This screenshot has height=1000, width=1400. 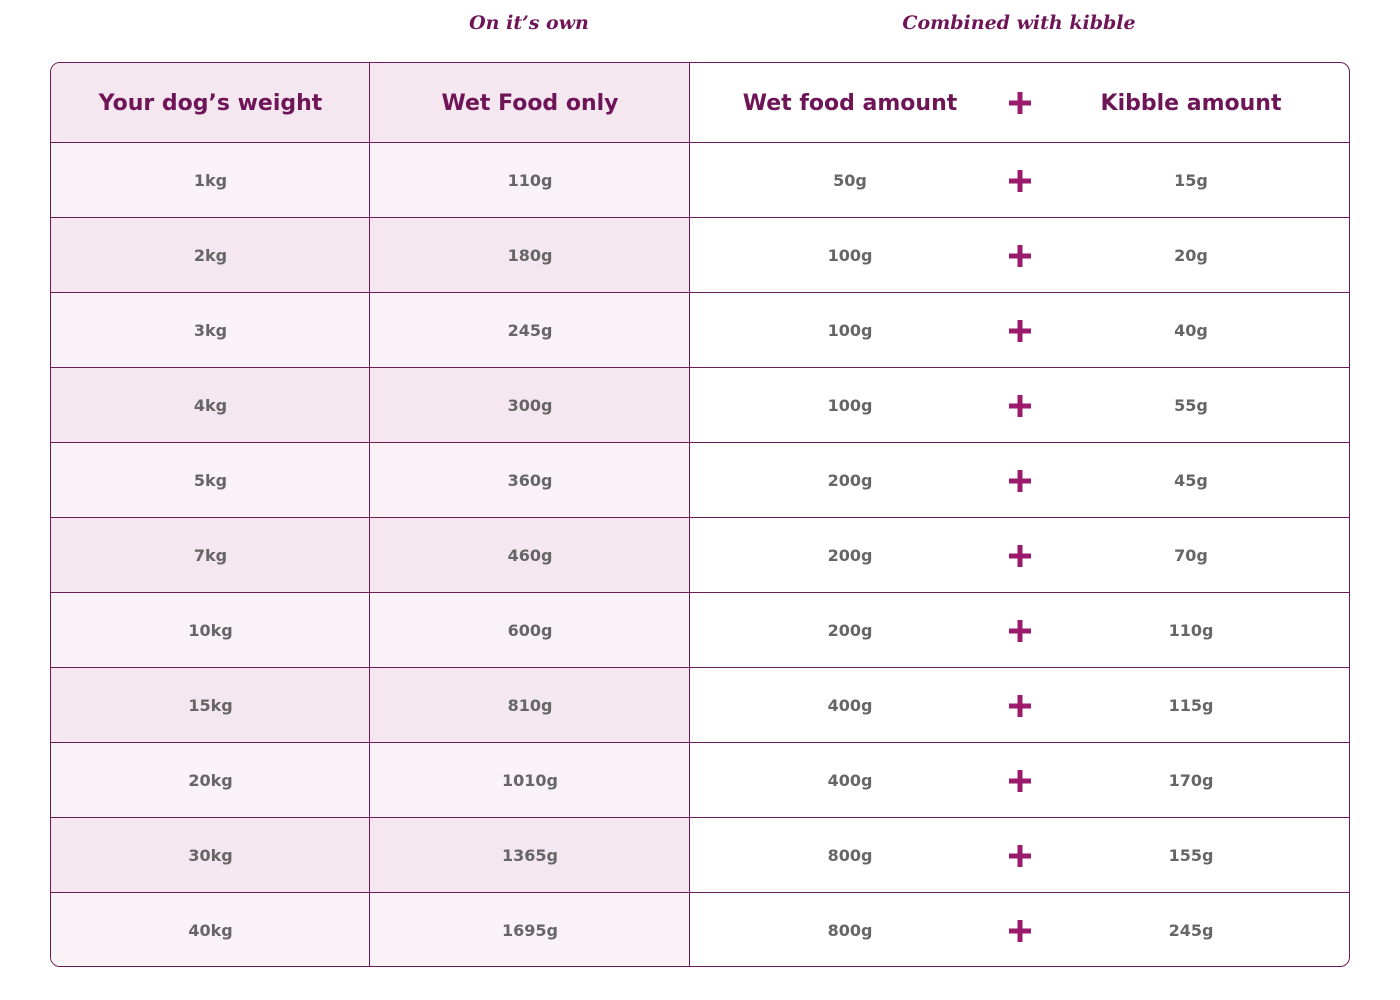 What do you see at coordinates (210, 705) in the screenshot?
I see `table-cell: 15kg` at bounding box center [210, 705].